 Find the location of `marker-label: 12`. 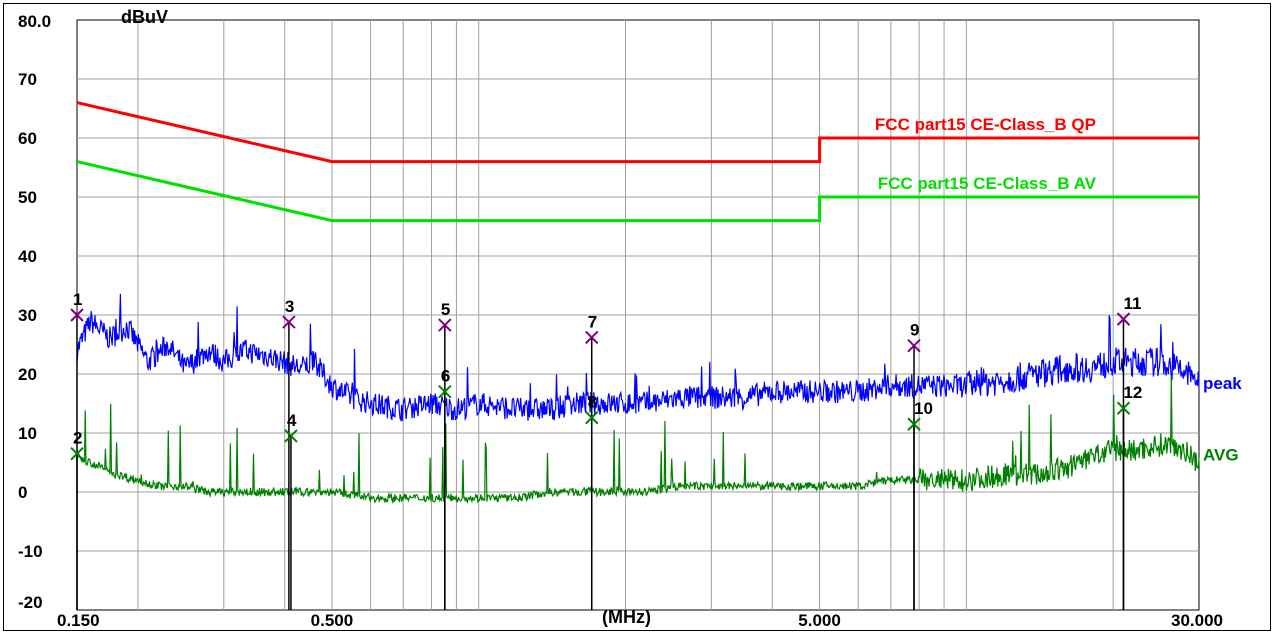

marker-label: 12 is located at coordinates (1132, 392).